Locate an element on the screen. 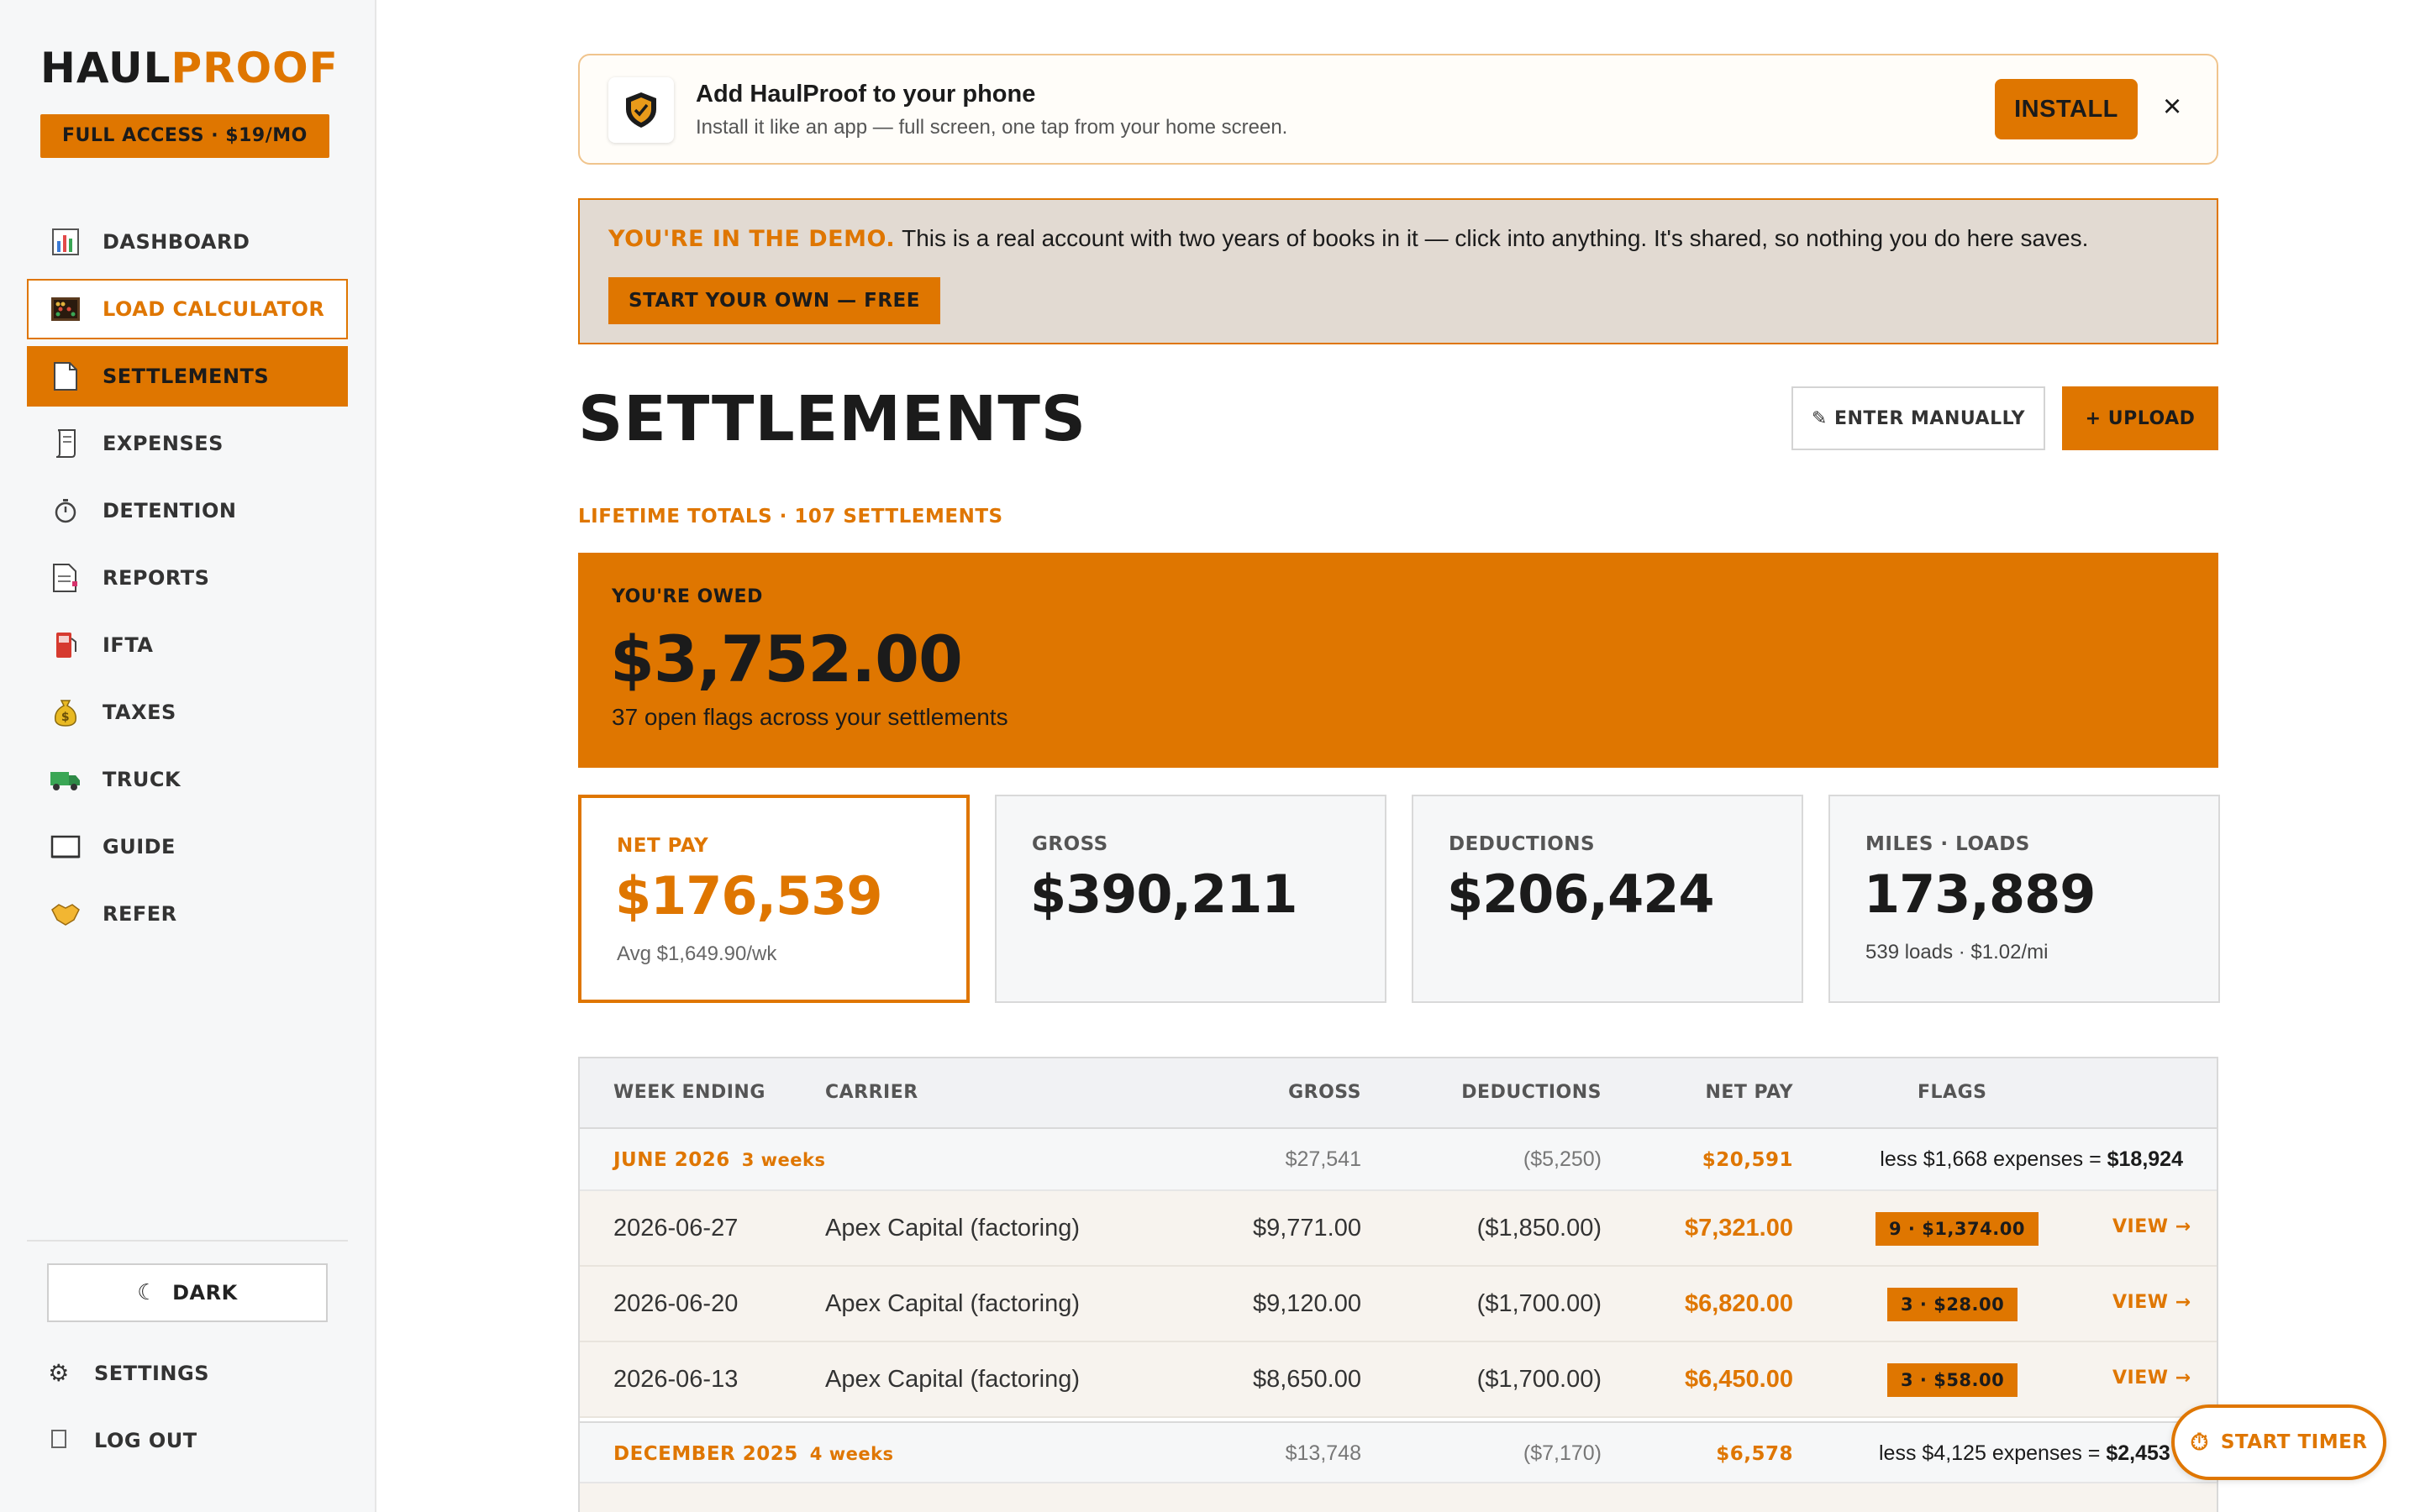 The height and width of the screenshot is (1512, 2420). row-week: 2026-06-27 is located at coordinates (676, 1228).